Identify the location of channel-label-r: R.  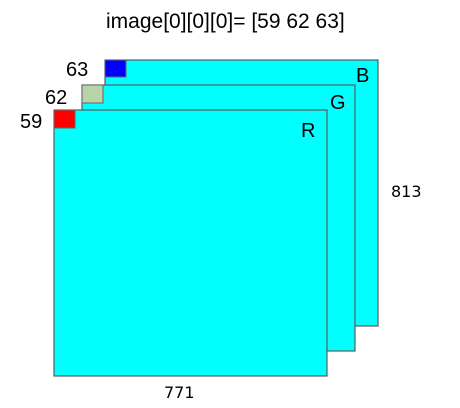
(308, 131).